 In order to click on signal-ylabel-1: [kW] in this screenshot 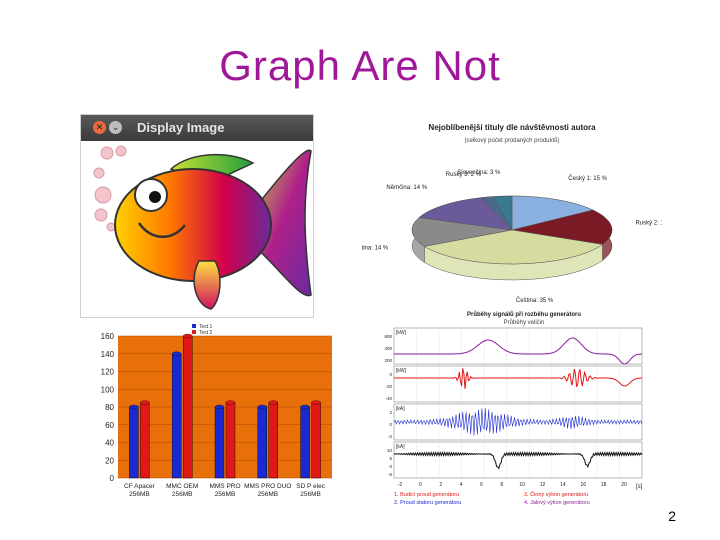, I will do `click(401, 371)`.